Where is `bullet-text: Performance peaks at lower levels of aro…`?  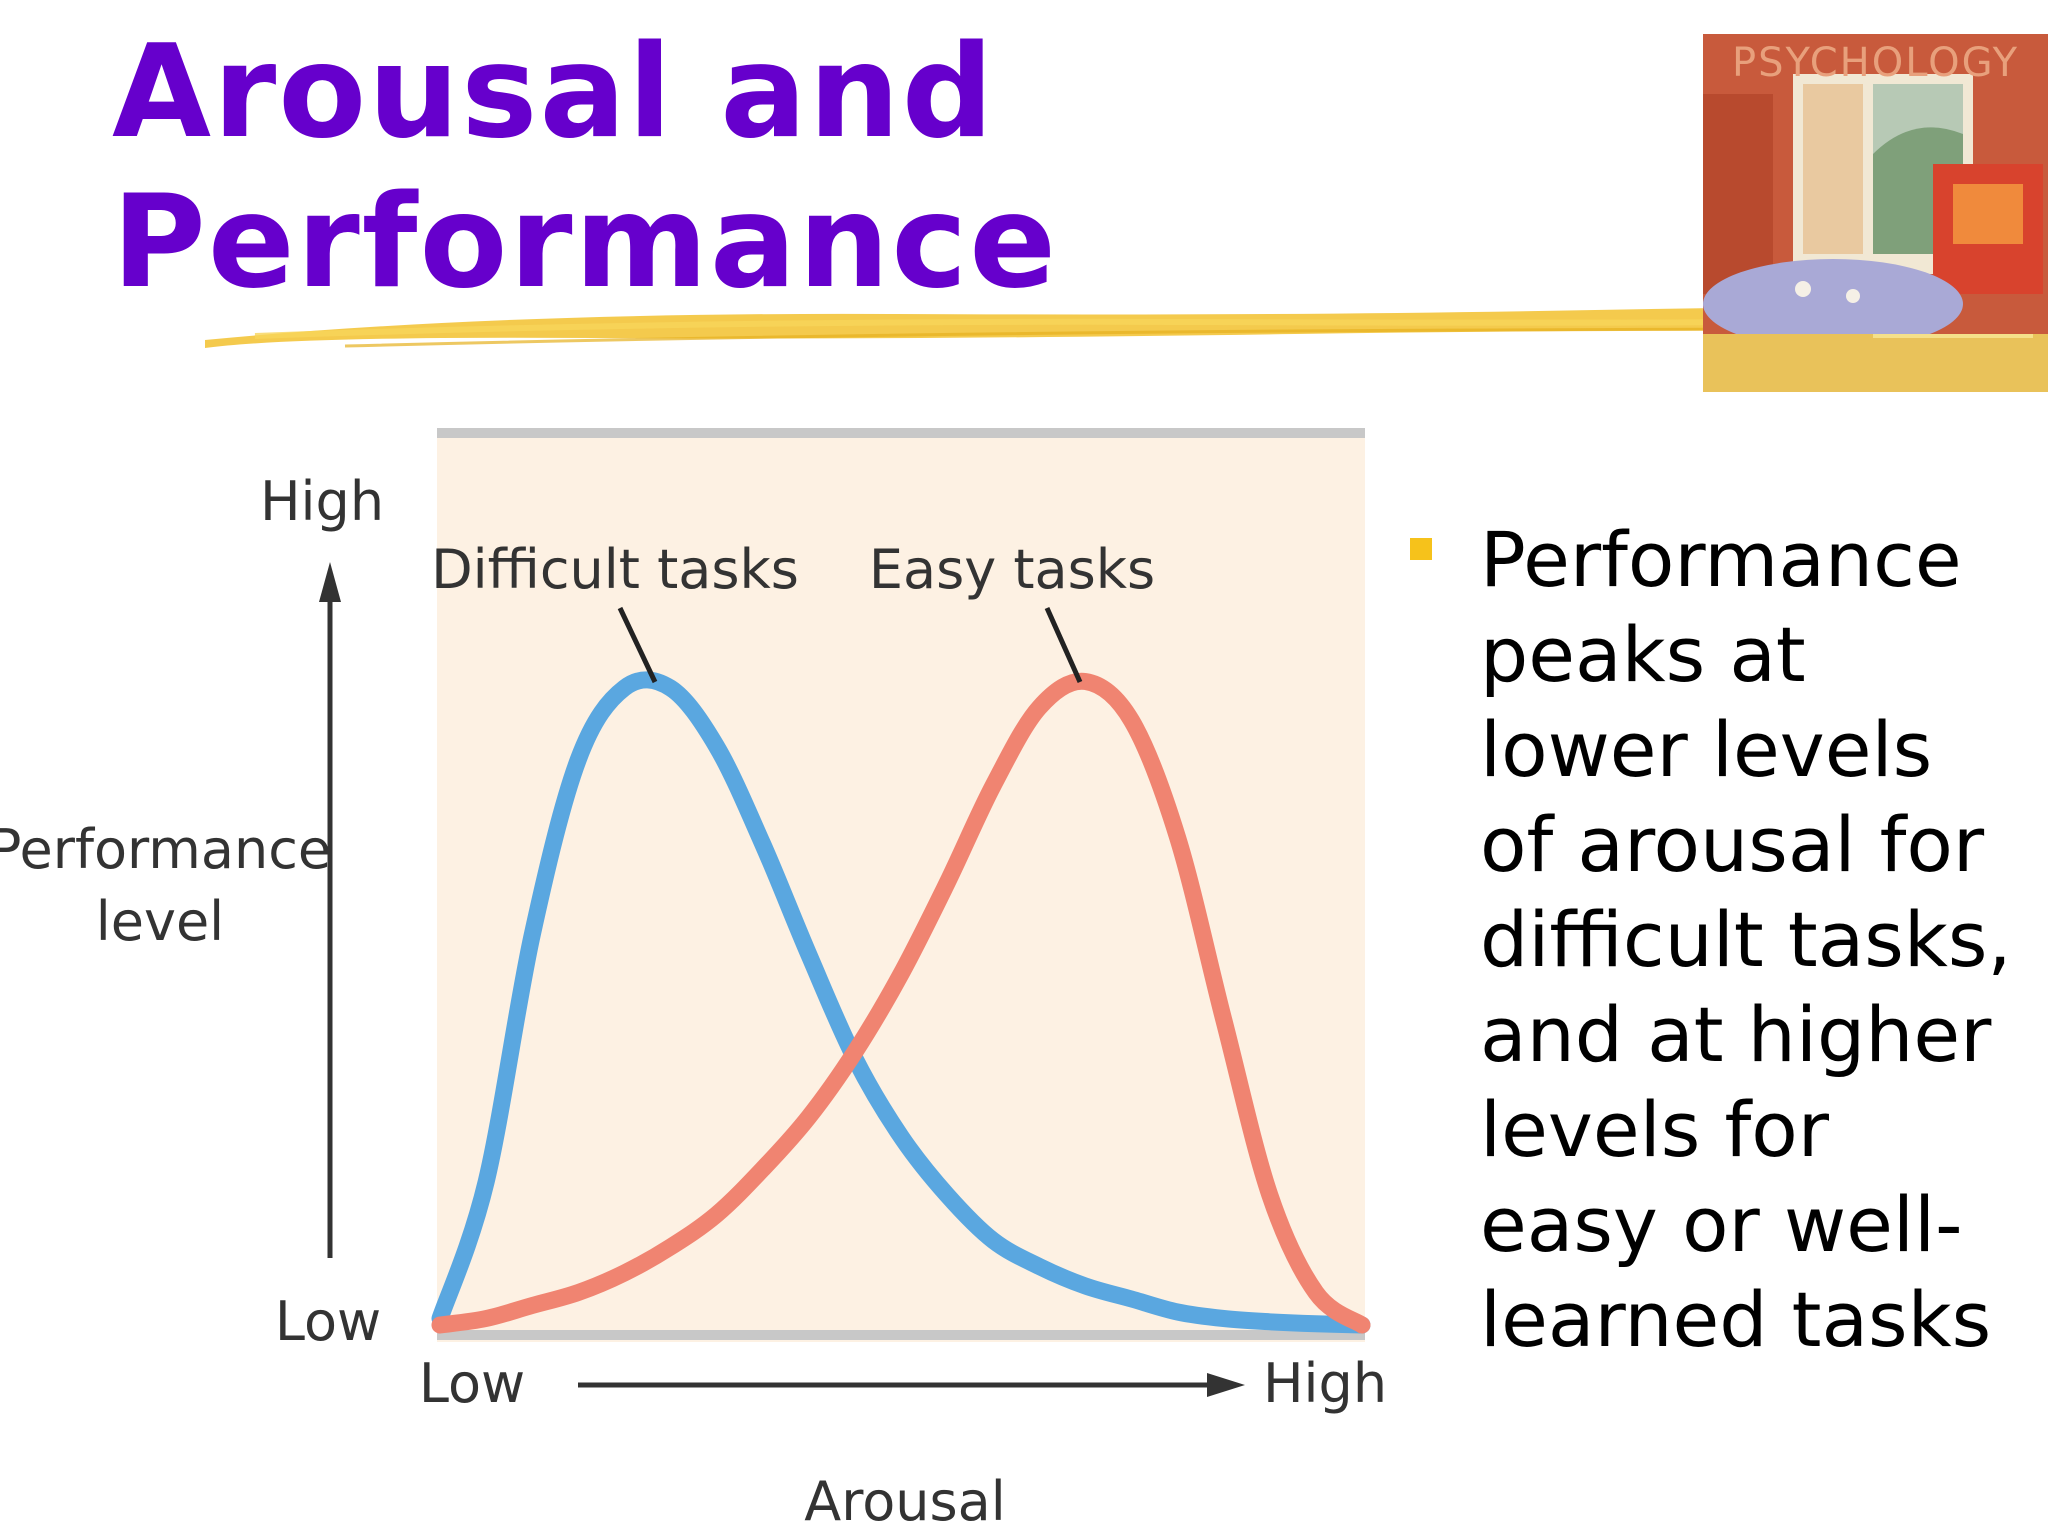
bullet-text: Performance peaks at lower levels of aro… is located at coordinates (1746, 939).